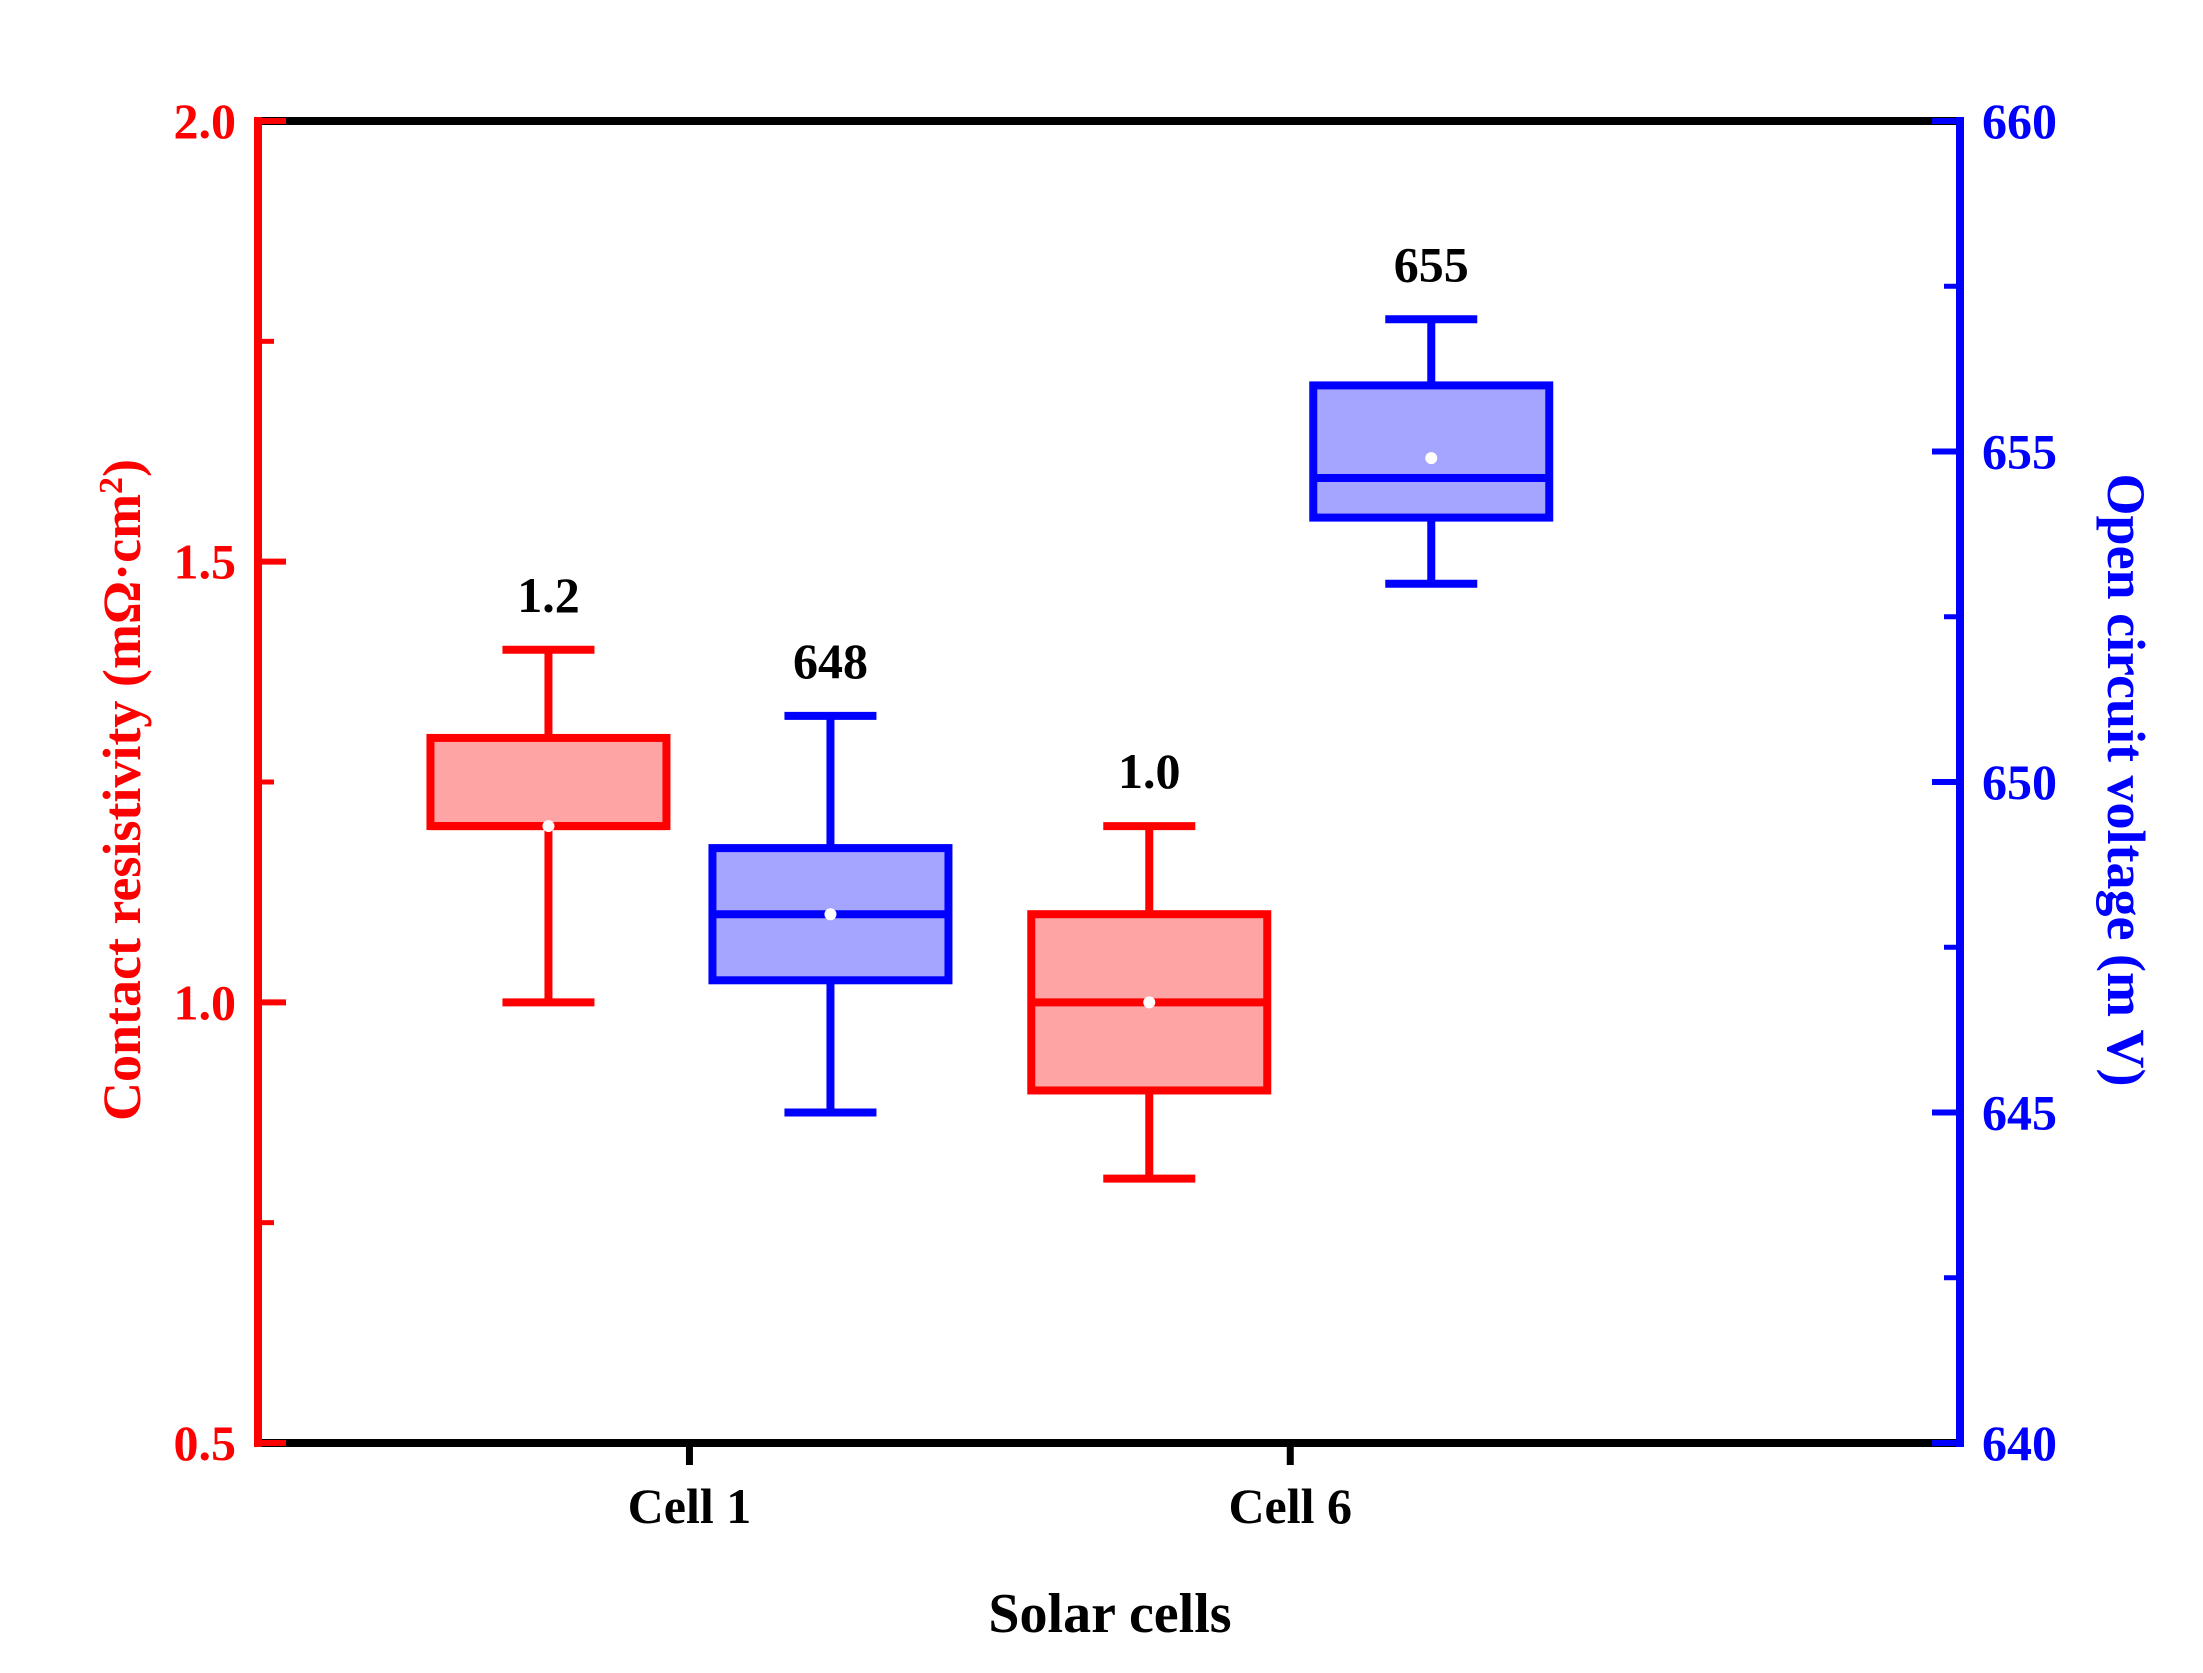 This screenshot has width=2203, height=1673. Describe the element at coordinates (1109, 1614) in the screenshot. I see `x-axis-title: Solar cells` at that location.